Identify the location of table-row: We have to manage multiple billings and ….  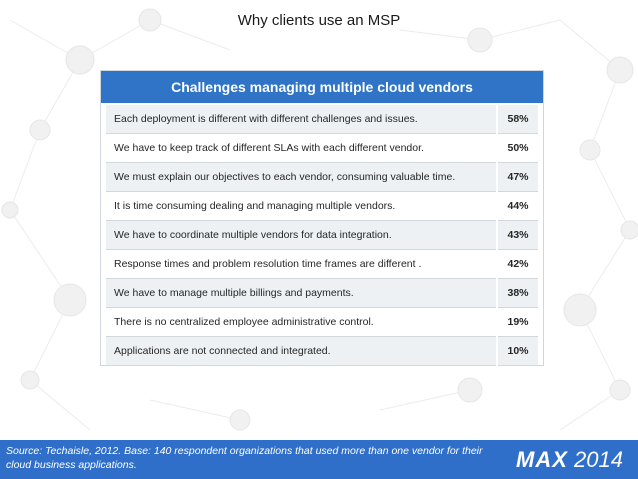
(322, 293).